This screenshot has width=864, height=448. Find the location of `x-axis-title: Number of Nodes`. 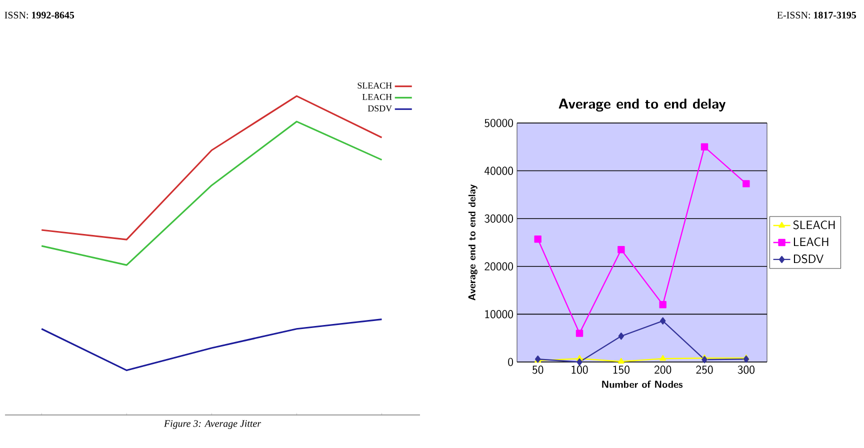

x-axis-title: Number of Nodes is located at coordinates (642, 384).